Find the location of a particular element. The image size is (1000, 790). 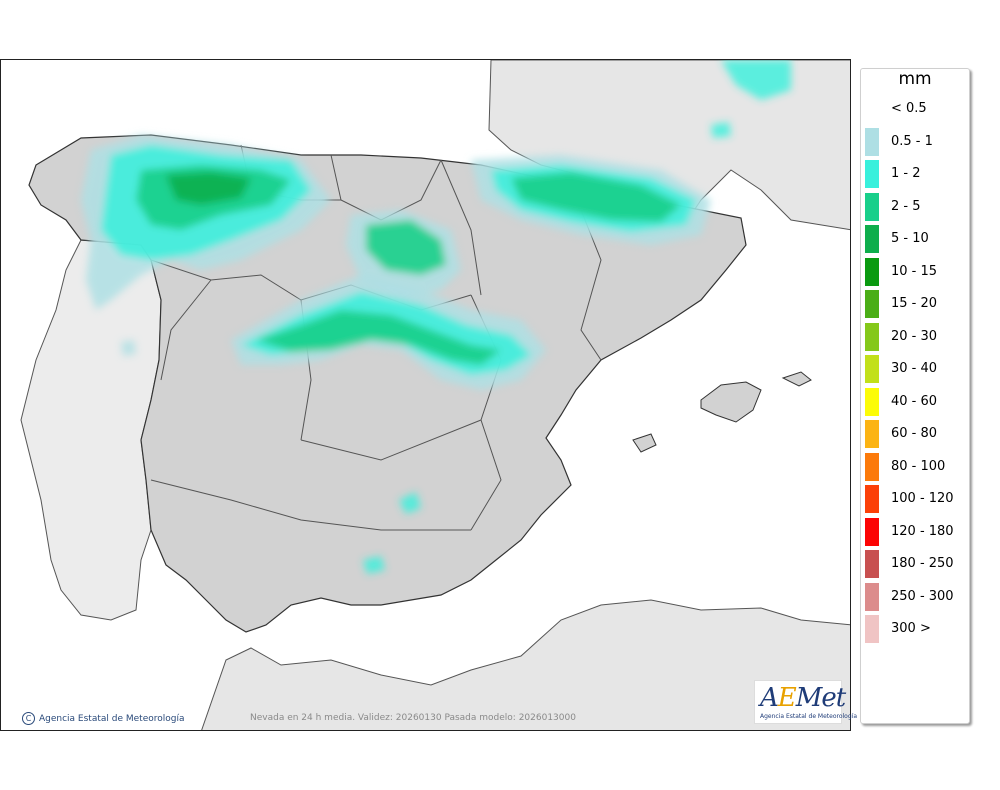

mallorca is located at coordinates (731, 402).